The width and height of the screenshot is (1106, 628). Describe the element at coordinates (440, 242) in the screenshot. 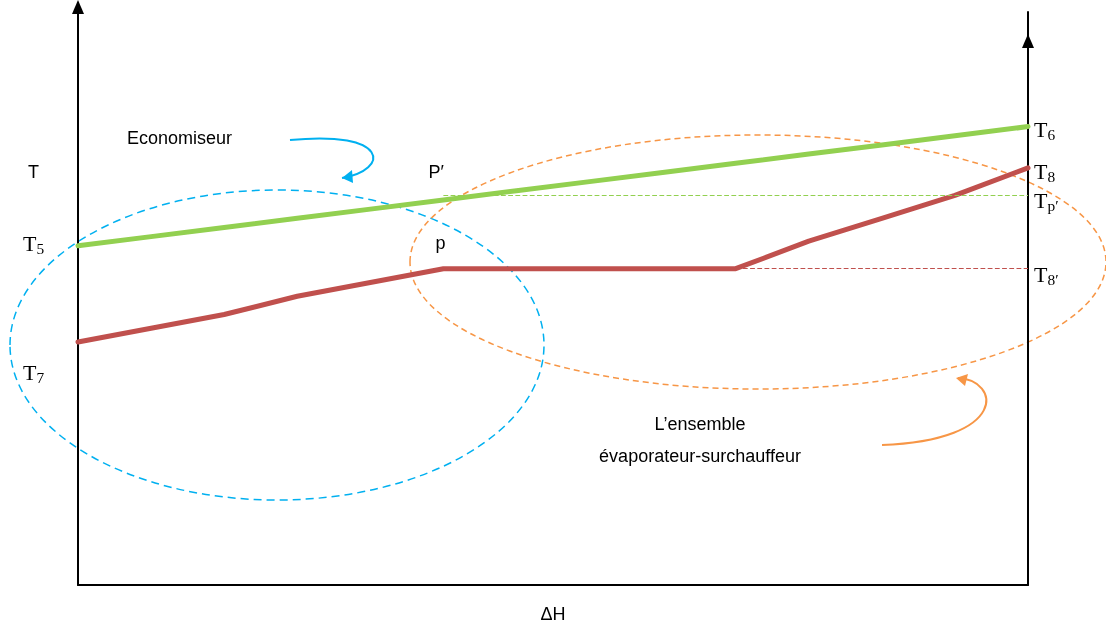

I see `annotation: p` at that location.